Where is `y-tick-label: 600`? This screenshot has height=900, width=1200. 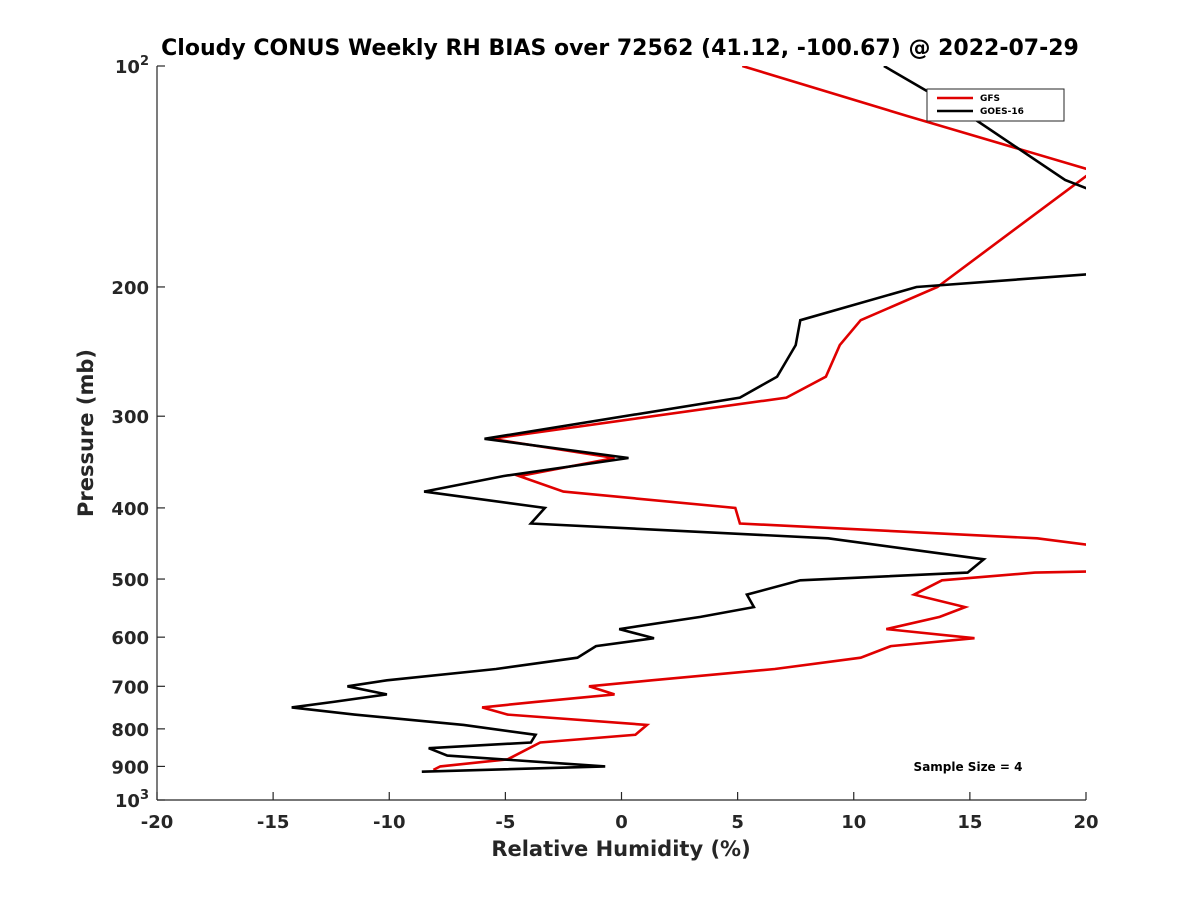
y-tick-label: 600 is located at coordinates (130, 638).